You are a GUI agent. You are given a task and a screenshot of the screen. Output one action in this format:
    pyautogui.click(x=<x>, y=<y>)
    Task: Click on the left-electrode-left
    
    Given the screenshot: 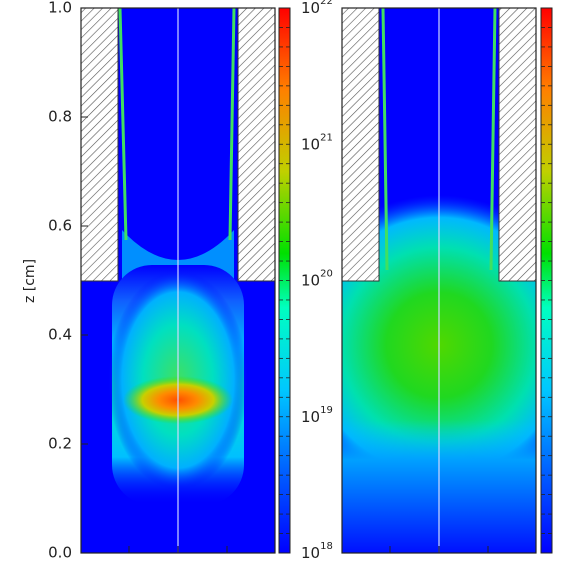 What is the action you would take?
    pyautogui.click(x=99, y=144)
    